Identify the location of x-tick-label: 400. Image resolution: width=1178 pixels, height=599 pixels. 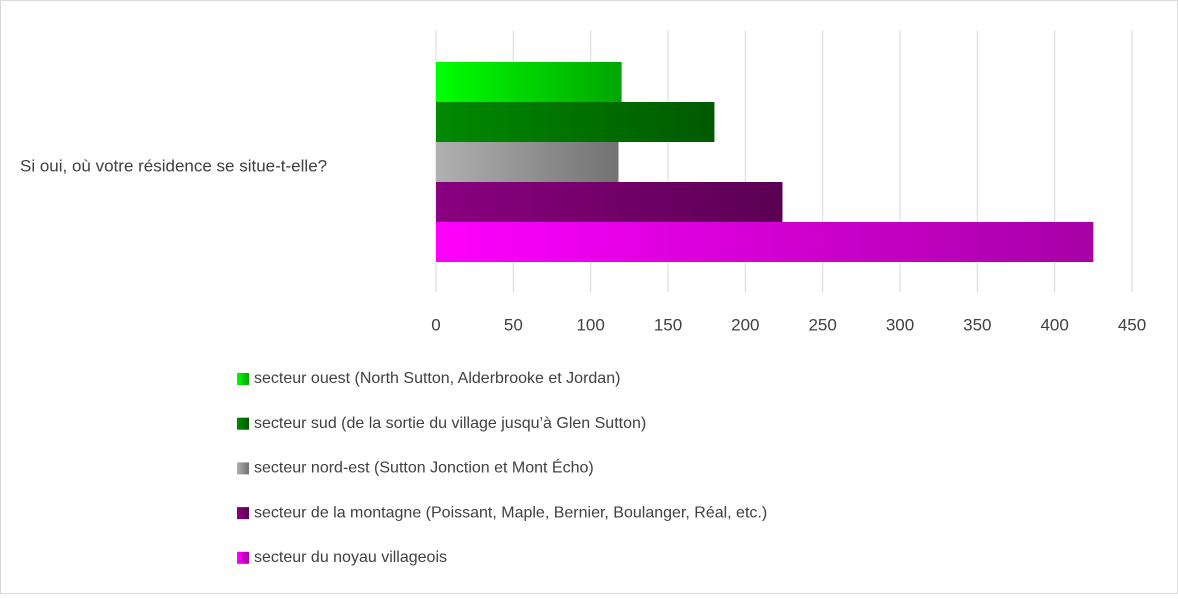
(1054, 324).